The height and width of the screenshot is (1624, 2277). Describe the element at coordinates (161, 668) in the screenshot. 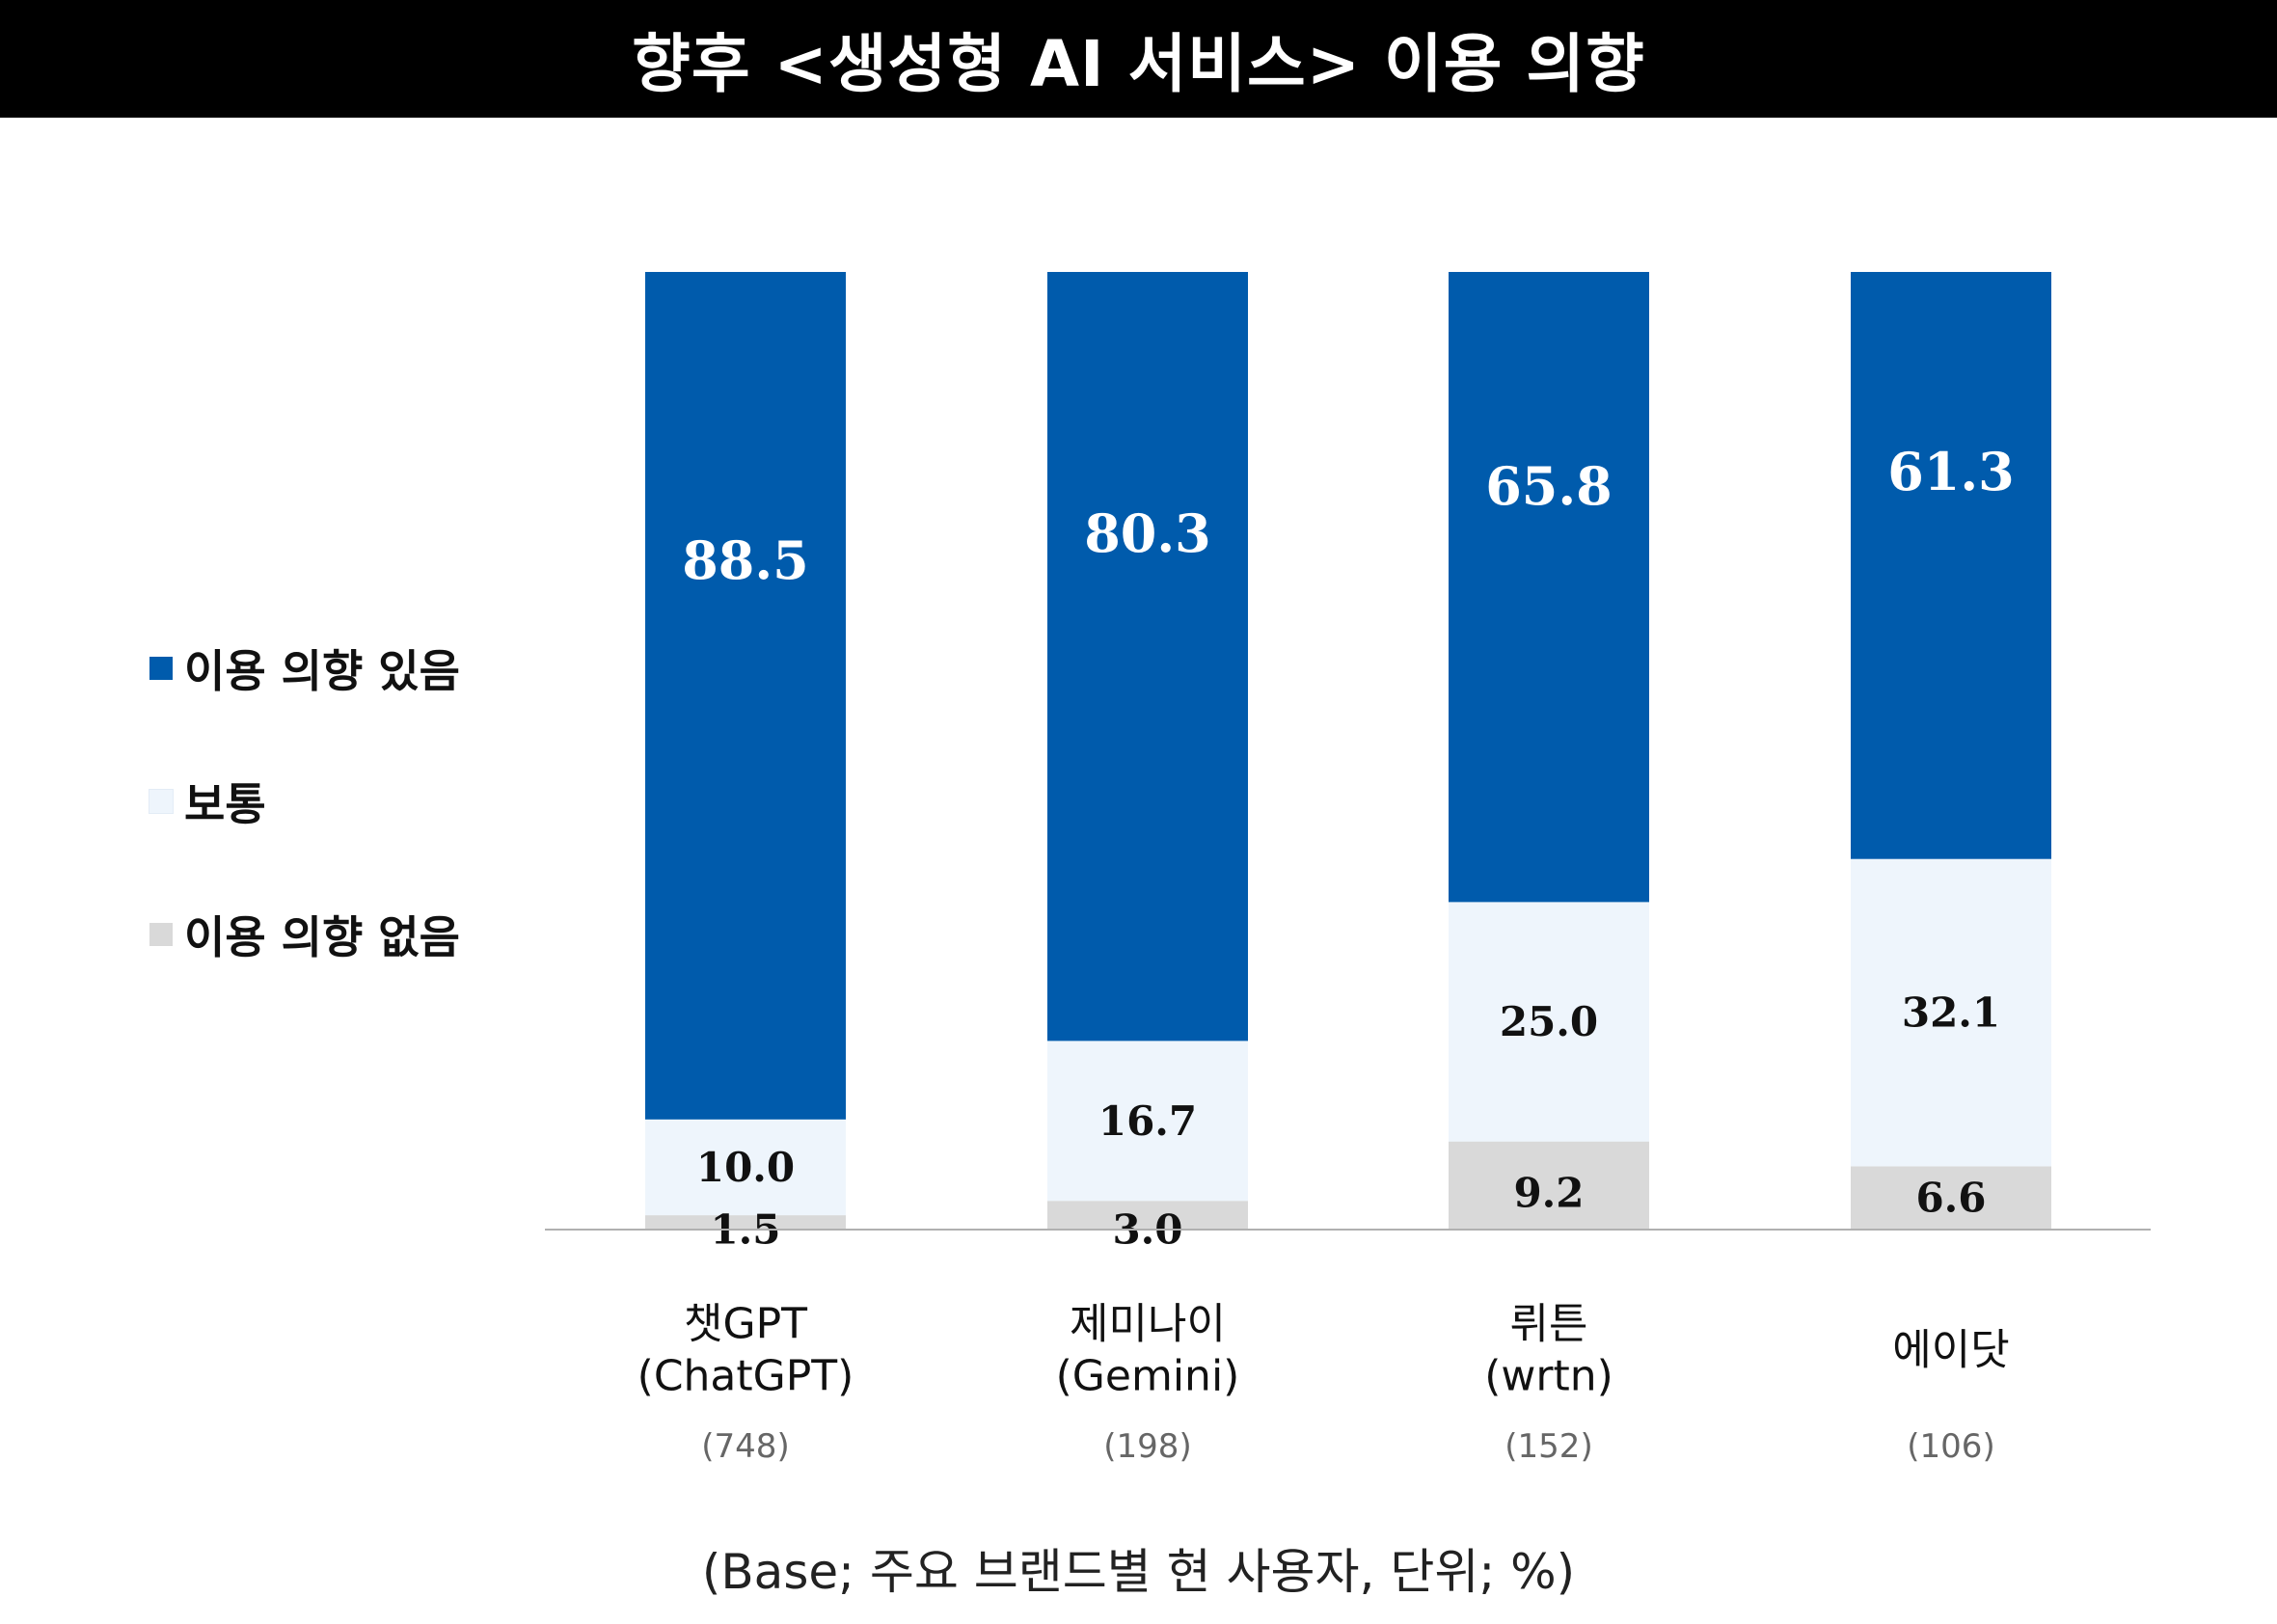

I see `legend-swatch-positive` at that location.